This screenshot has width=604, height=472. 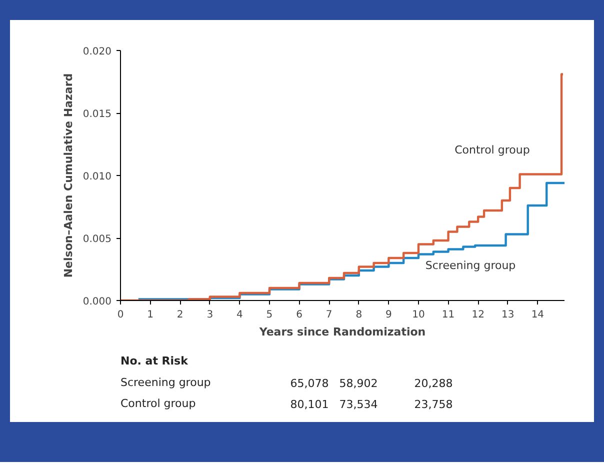 What do you see at coordinates (150, 315) in the screenshot?
I see `x-tick-label: 1` at bounding box center [150, 315].